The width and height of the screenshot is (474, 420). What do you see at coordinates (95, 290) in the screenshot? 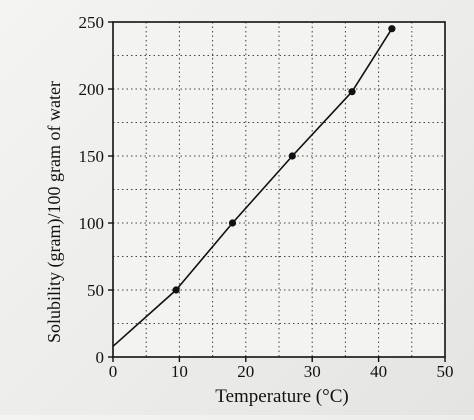
I see `y-tick-label: 50` at bounding box center [95, 290].